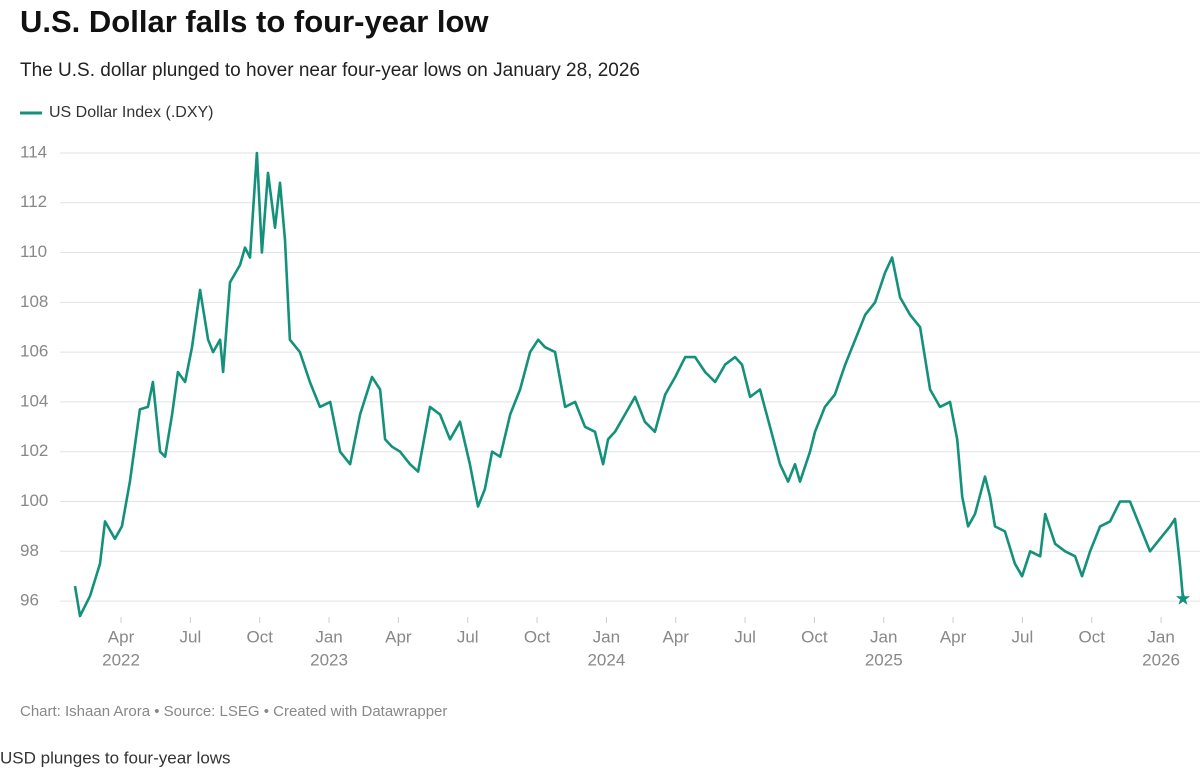  Describe the element at coordinates (34, 400) in the screenshot. I see `y-tick-label: 104` at that location.